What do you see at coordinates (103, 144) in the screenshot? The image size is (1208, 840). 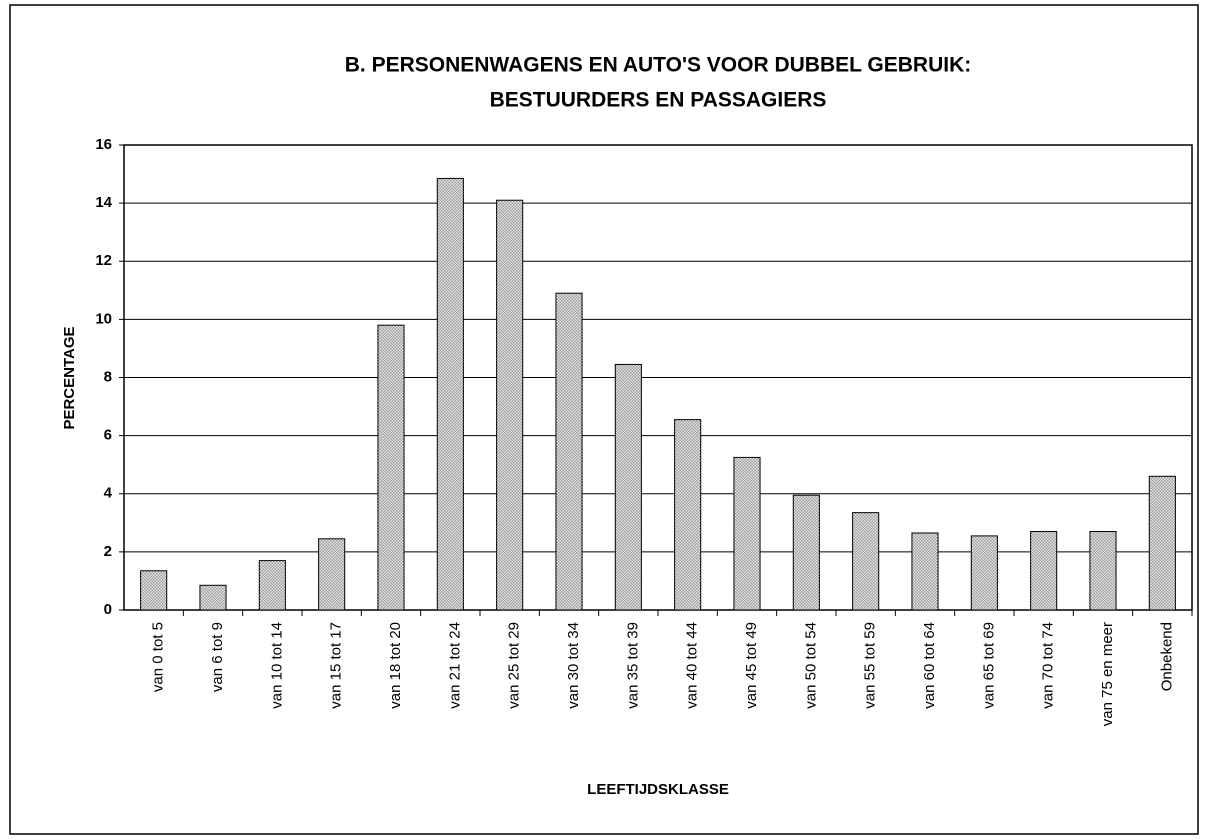 I see `y-tick-label: 16` at bounding box center [103, 144].